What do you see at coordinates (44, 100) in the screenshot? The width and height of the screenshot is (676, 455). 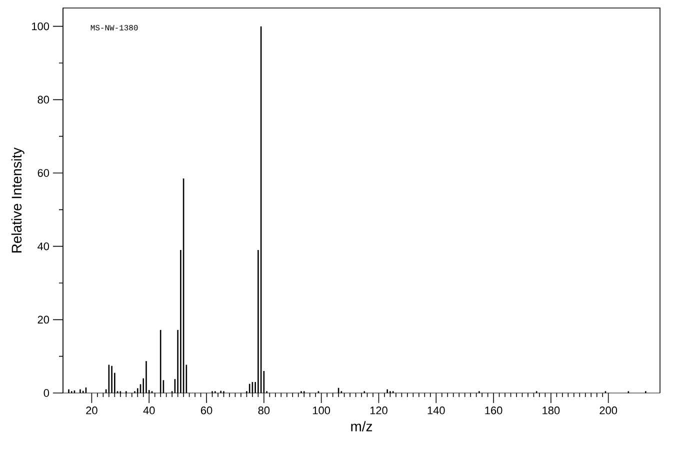 I see `y-tick-label: 80` at bounding box center [44, 100].